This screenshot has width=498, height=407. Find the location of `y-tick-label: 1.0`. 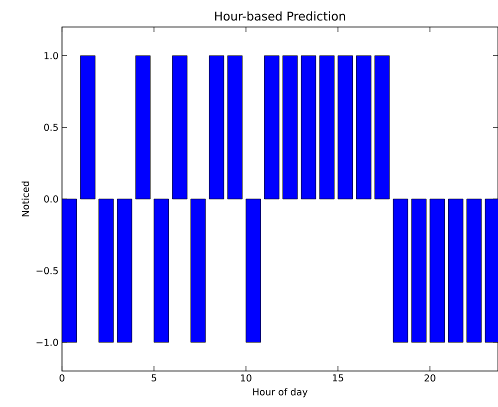

y-tick-label: 1.0 is located at coordinates (51, 56).